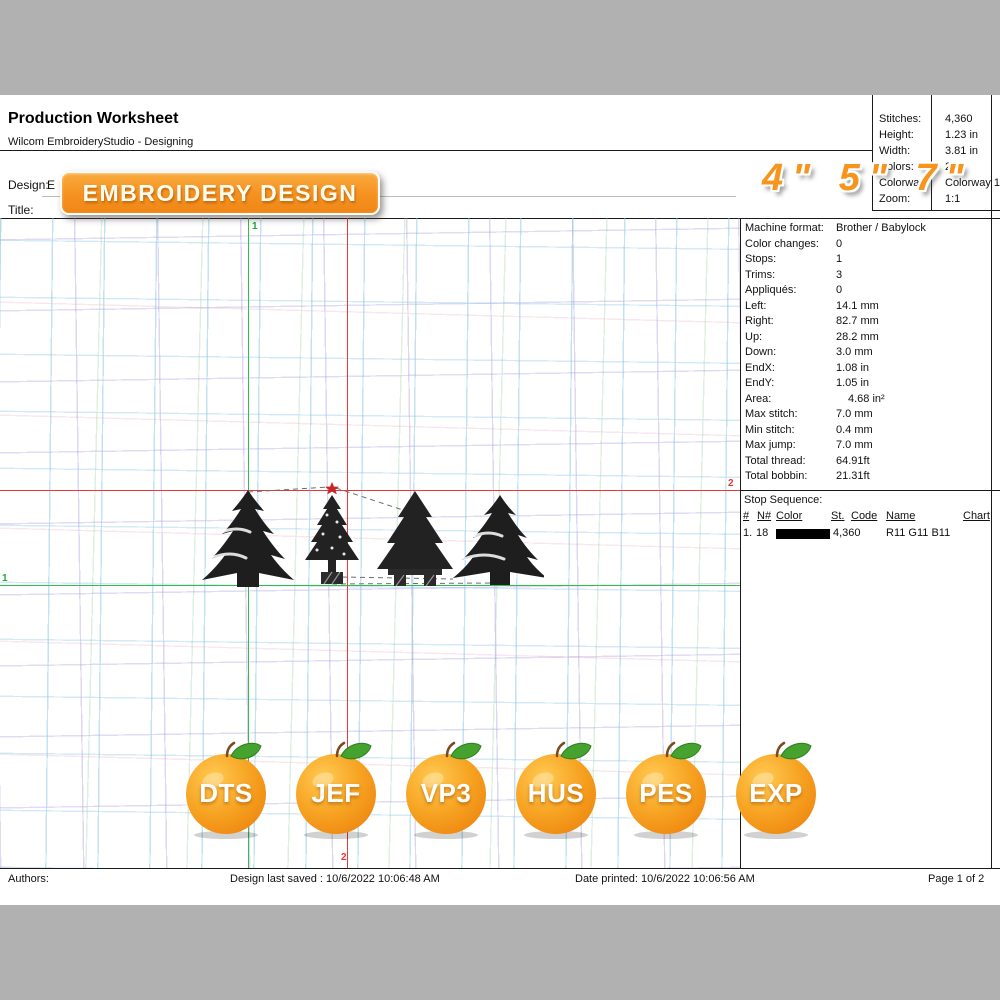 This screenshot has height=1000, width=1000. What do you see at coordinates (962, 135) in the screenshot?
I see `stat-value: 1.23 in` at bounding box center [962, 135].